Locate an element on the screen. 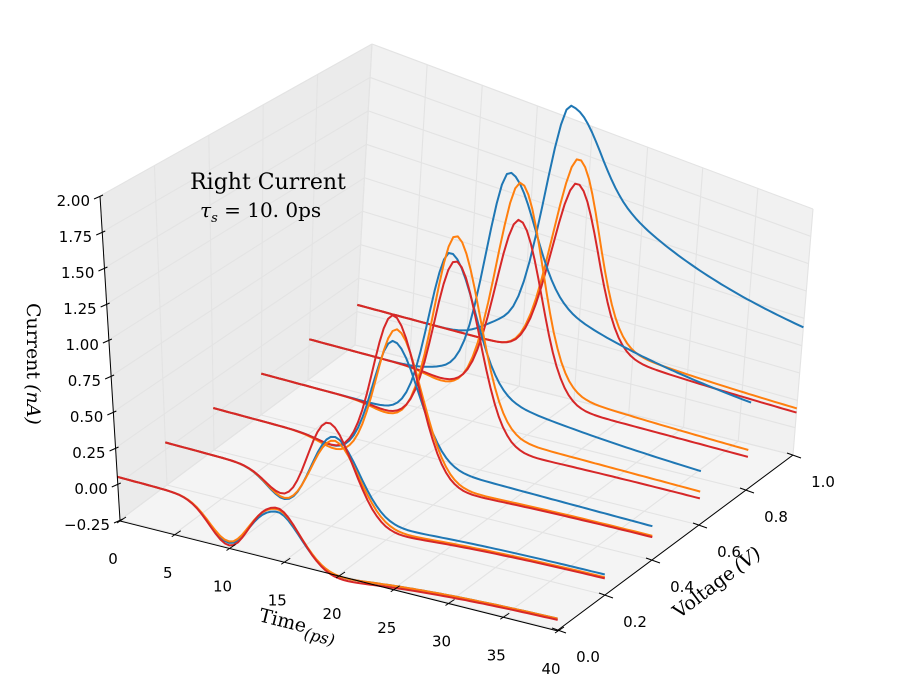 The width and height of the screenshot is (900, 675). x-tick-label: 25 is located at coordinates (386, 628).